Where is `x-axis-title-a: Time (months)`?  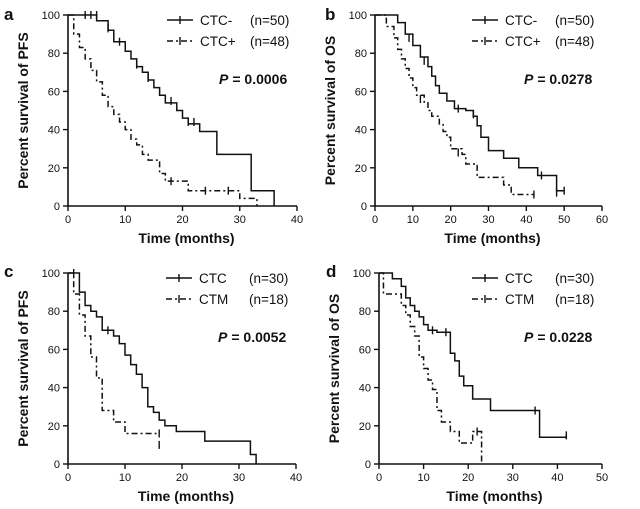 x-axis-title-a: Time (months) is located at coordinates (186, 238).